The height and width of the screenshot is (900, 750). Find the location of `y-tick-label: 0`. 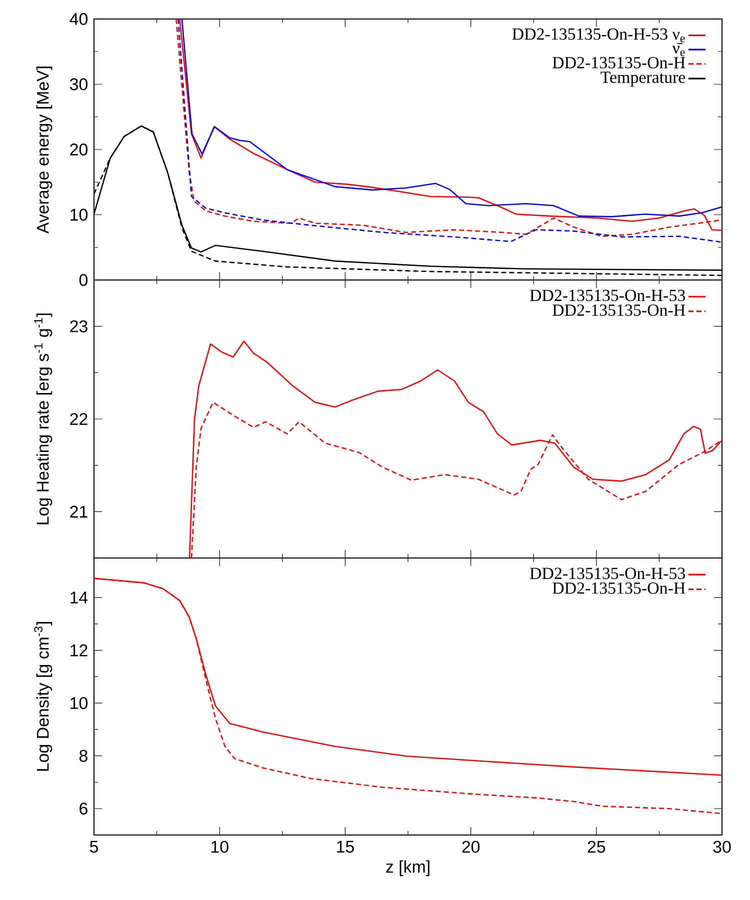

y-tick-label: 0 is located at coordinates (83, 280).